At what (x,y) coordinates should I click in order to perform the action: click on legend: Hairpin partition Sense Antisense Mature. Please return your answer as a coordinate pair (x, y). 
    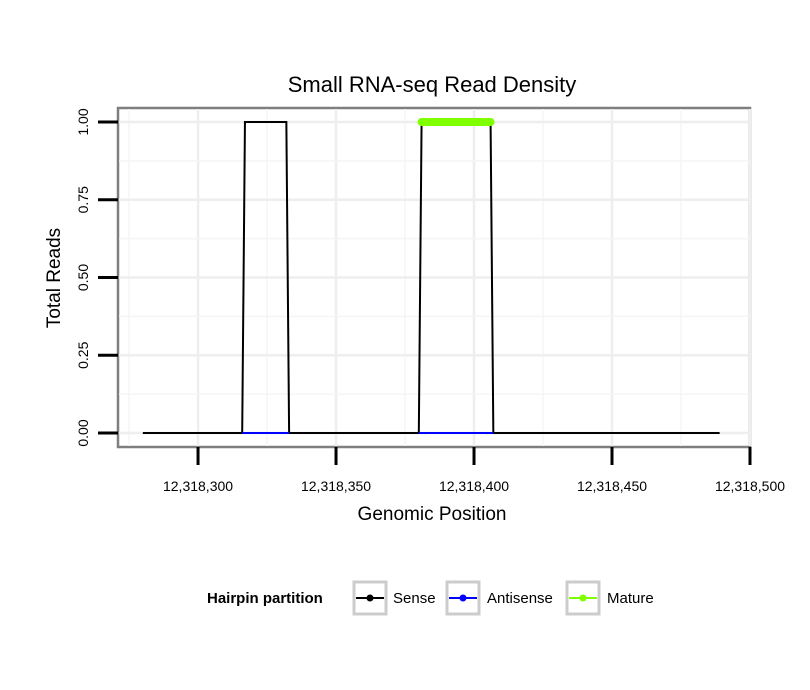
    Looking at the image, I should click on (430, 598).